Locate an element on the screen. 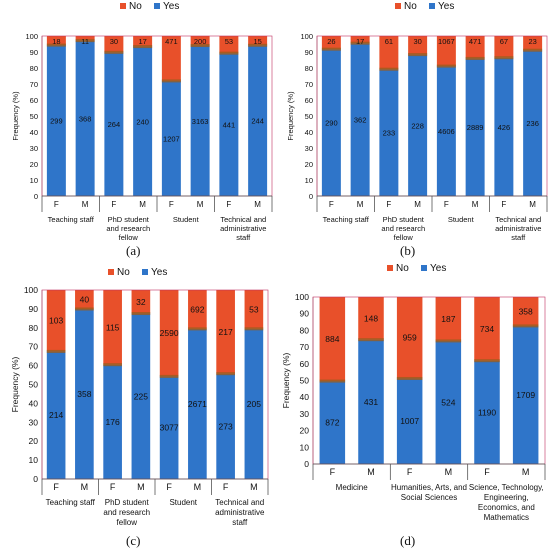  data-label-yes: 205 is located at coordinates (254, 404).